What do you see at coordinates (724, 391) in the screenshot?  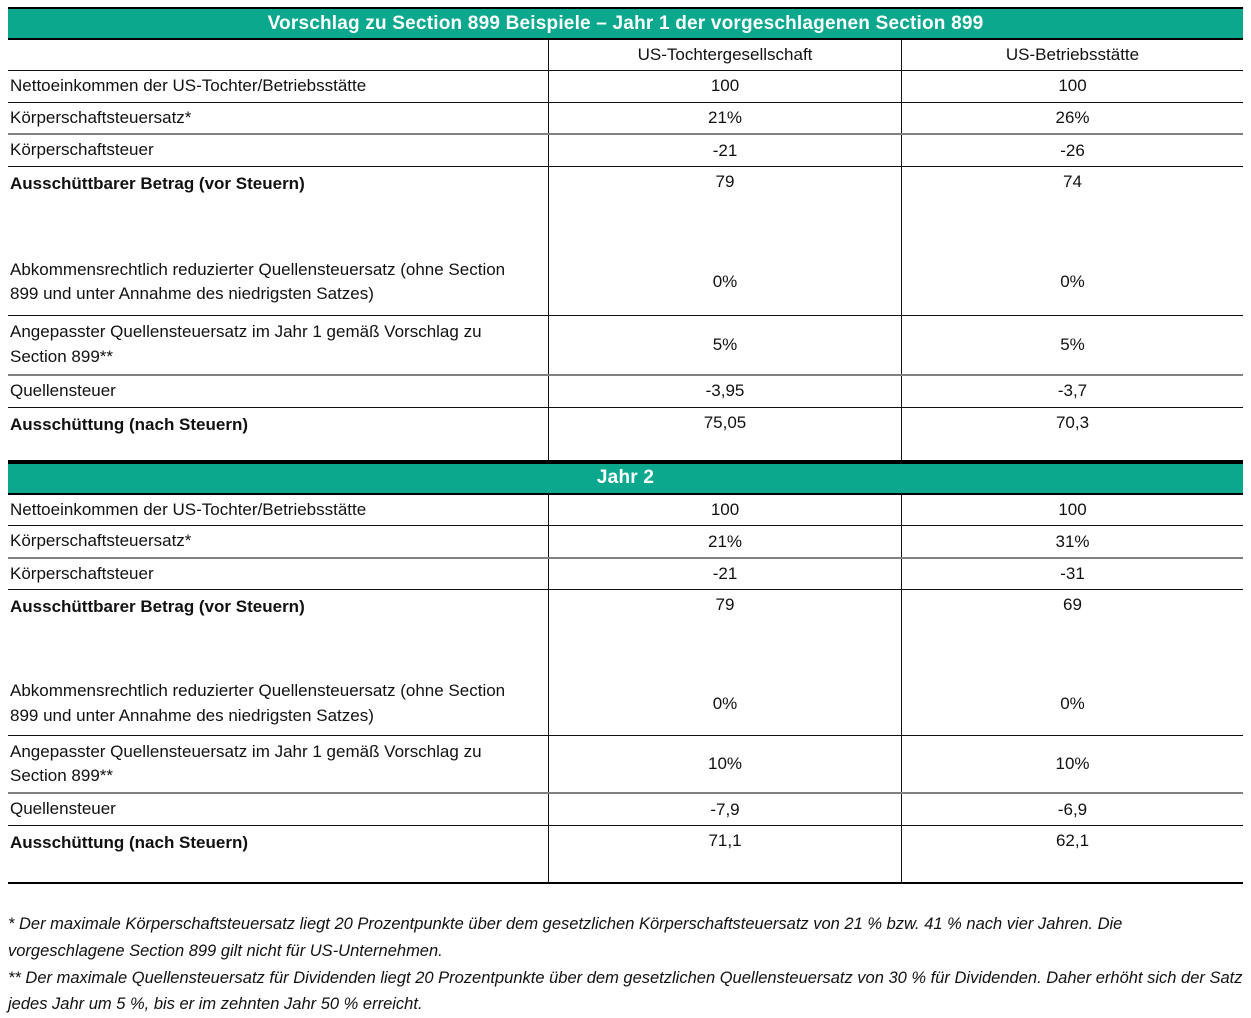 I see `row-value-subsidiary: -3,95` at bounding box center [724, 391].